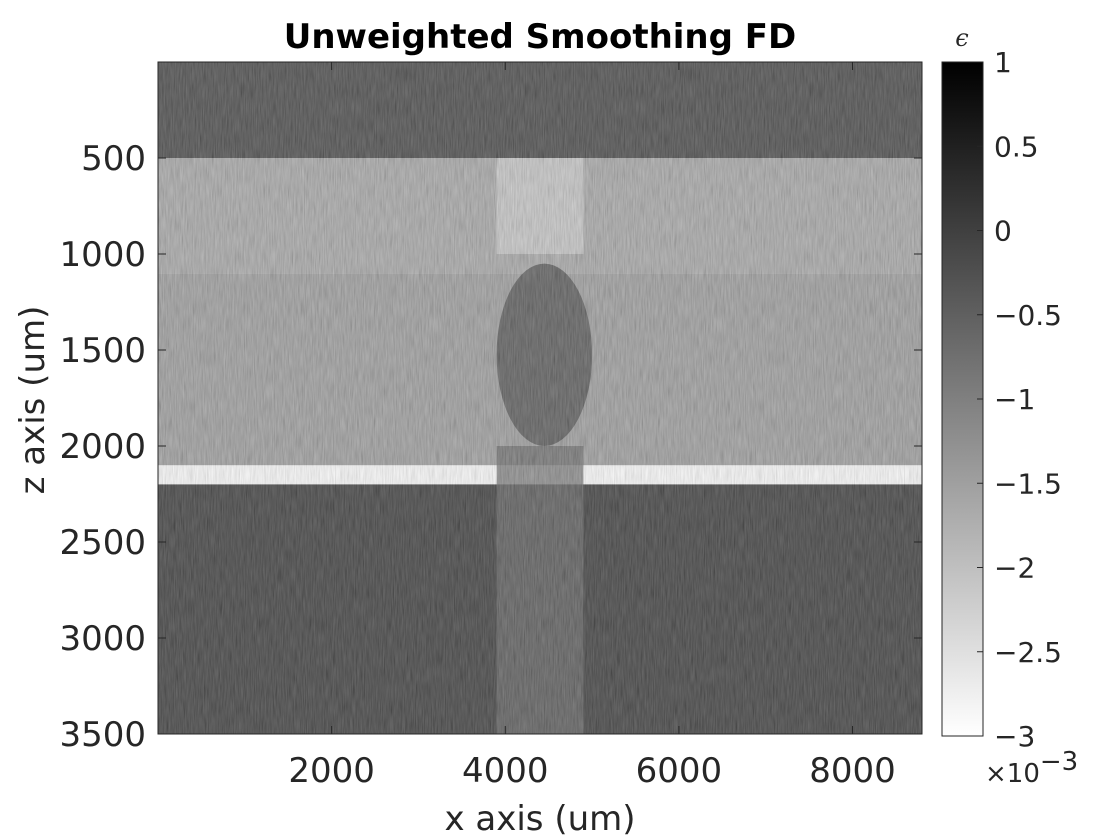 The width and height of the screenshot is (1120, 840). Describe the element at coordinates (113, 159) in the screenshot. I see `y-tick-label: 500` at that location.